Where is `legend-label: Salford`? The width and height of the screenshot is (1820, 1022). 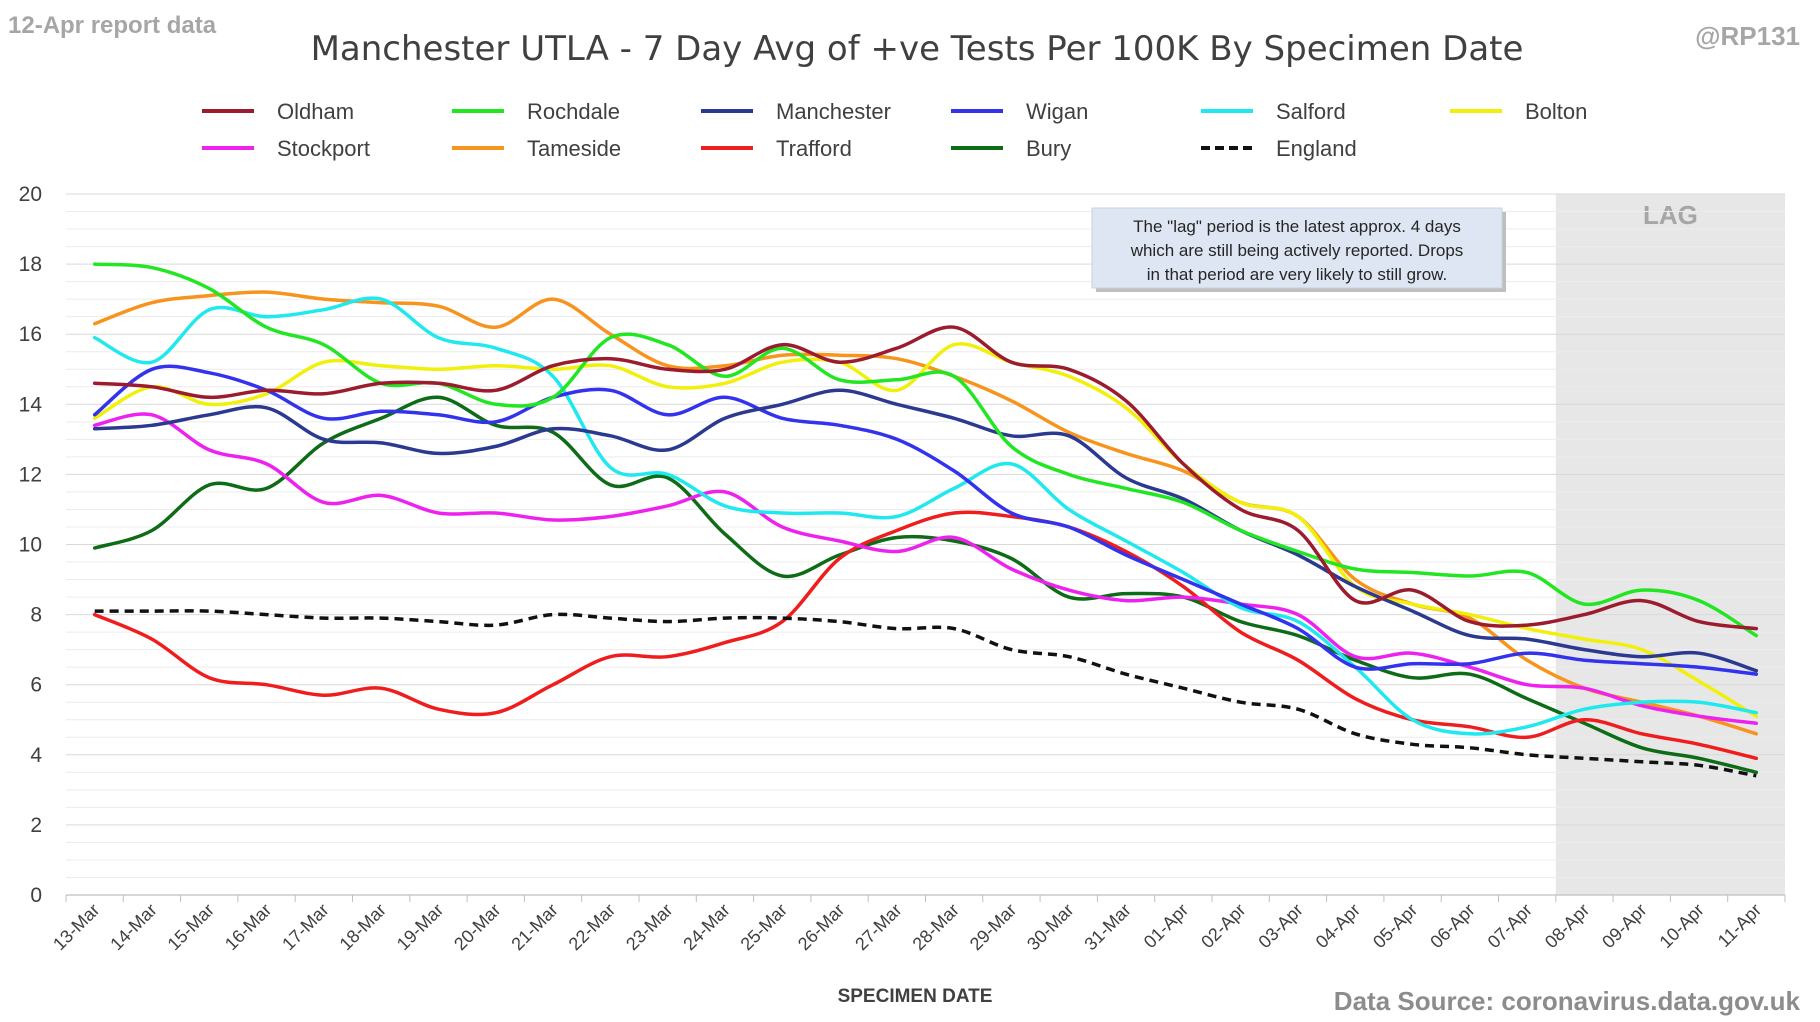
legend-label: Salford is located at coordinates (1311, 111).